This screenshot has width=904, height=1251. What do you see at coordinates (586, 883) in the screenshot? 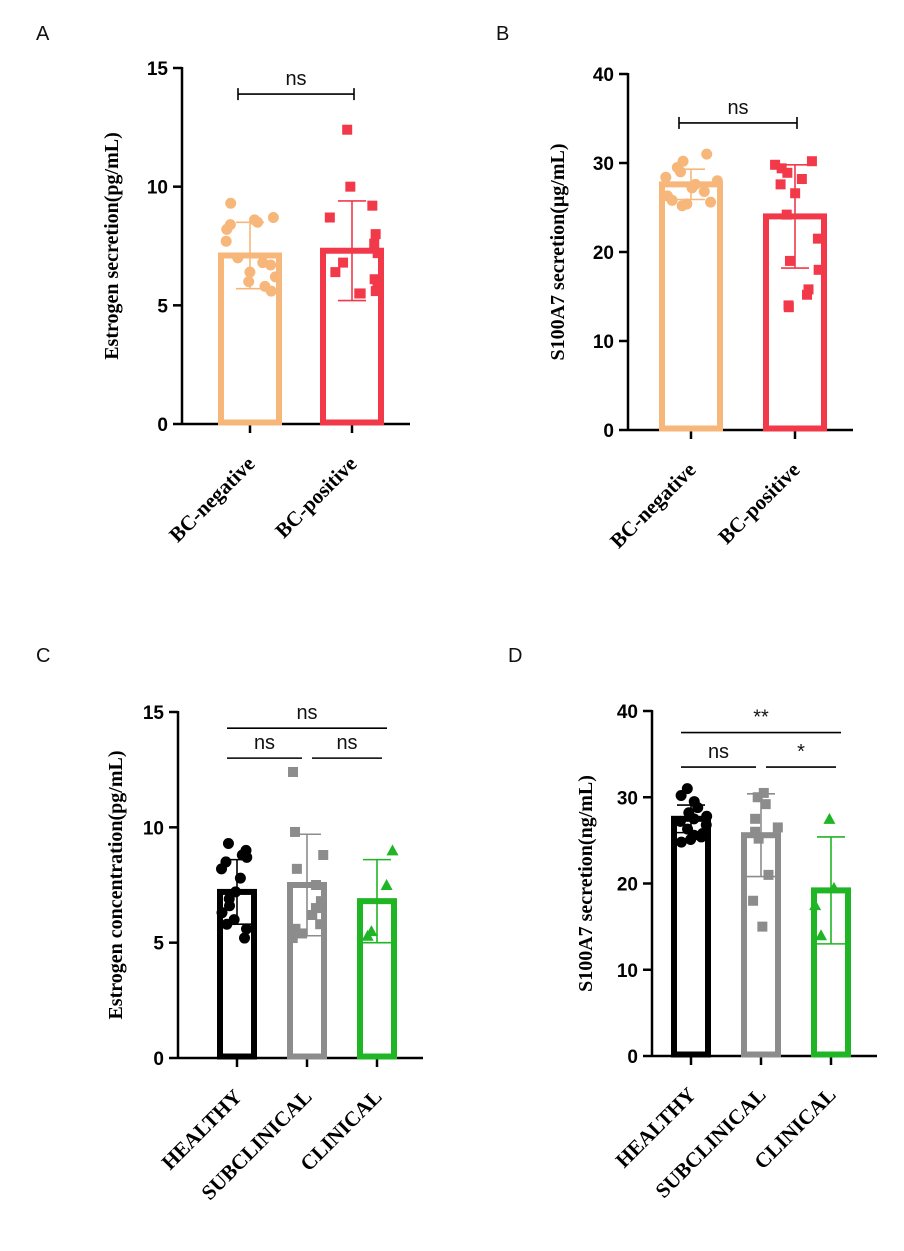
I see `y-axis-label: S100A7 secretion(ng/mL)` at bounding box center [586, 883].